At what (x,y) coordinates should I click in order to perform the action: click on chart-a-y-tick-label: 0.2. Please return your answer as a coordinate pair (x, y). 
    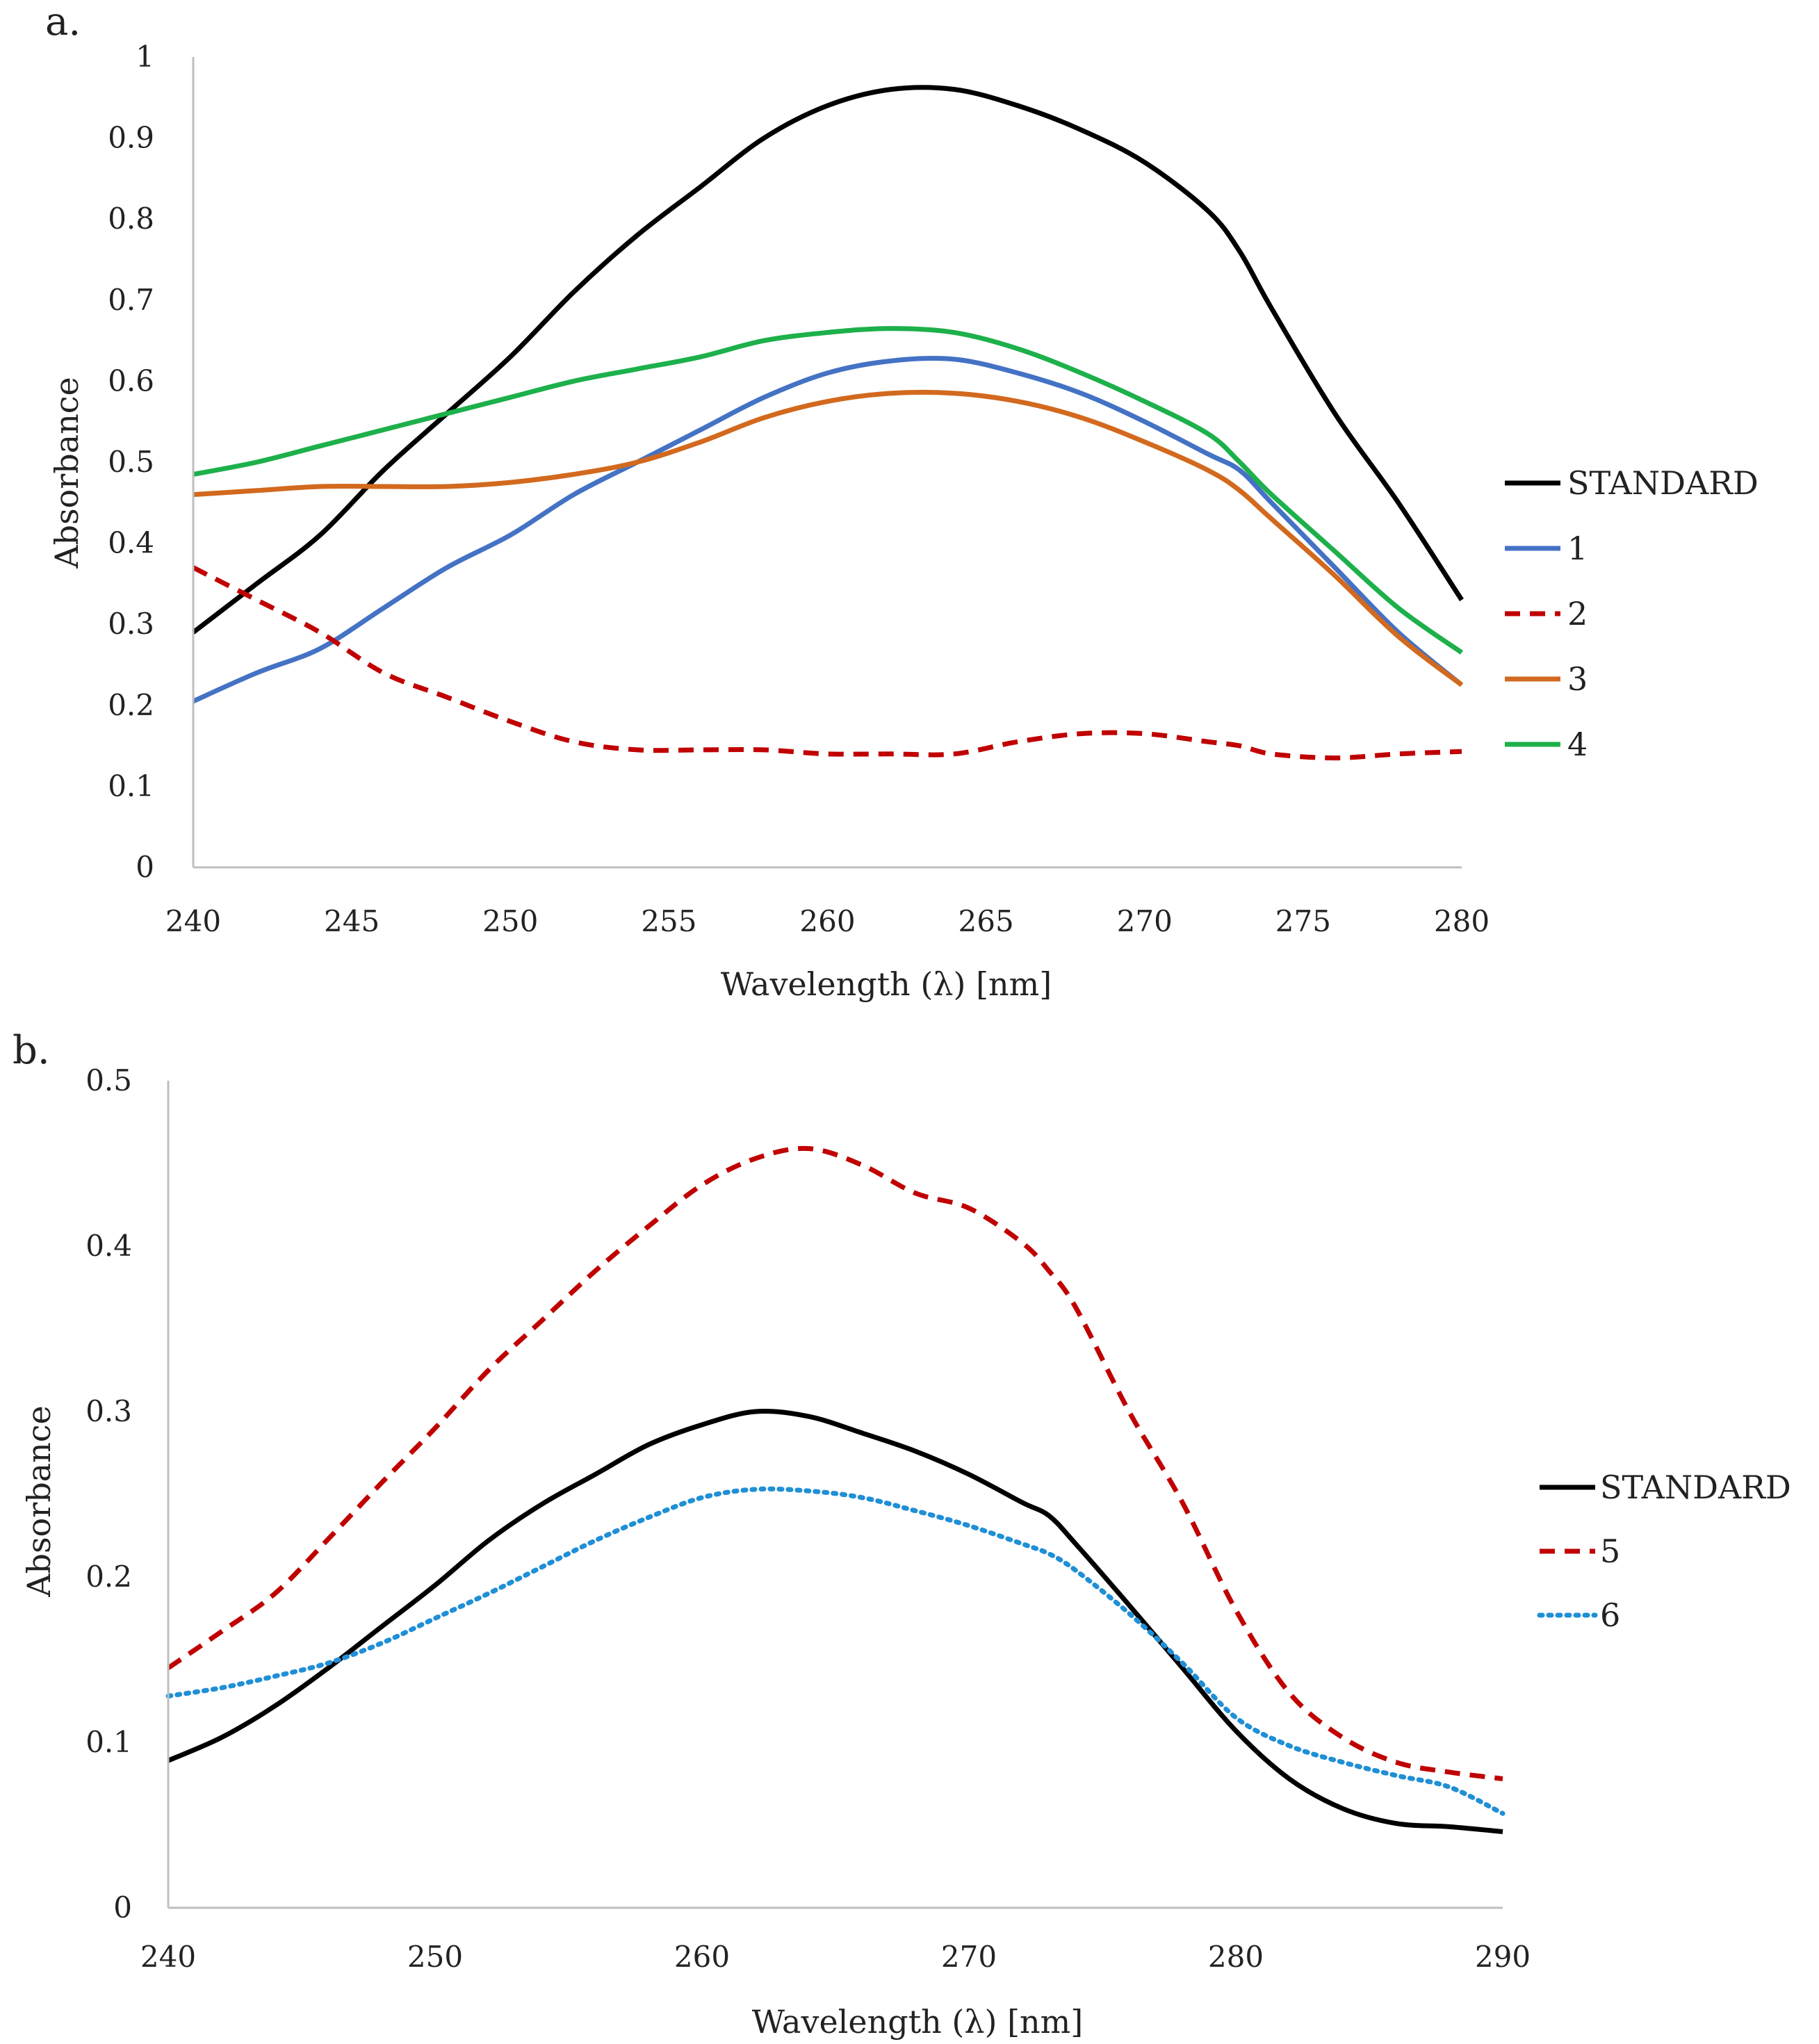
    Looking at the image, I should click on (131, 705).